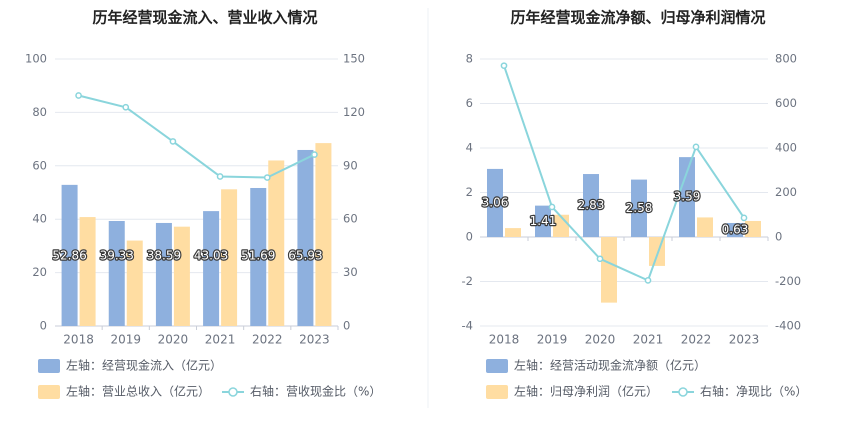  What do you see at coordinates (753, 391) in the screenshot?
I see `legend-label: 右轴：净现比（%）` at bounding box center [753, 391].